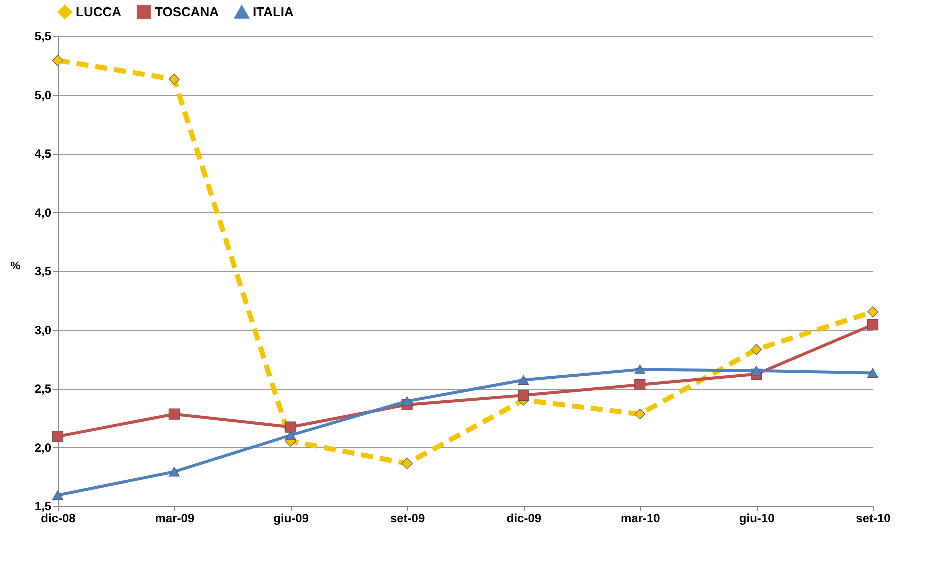 The width and height of the screenshot is (935, 571). I want to click on x-tick-label: giu-09, so click(292, 519).